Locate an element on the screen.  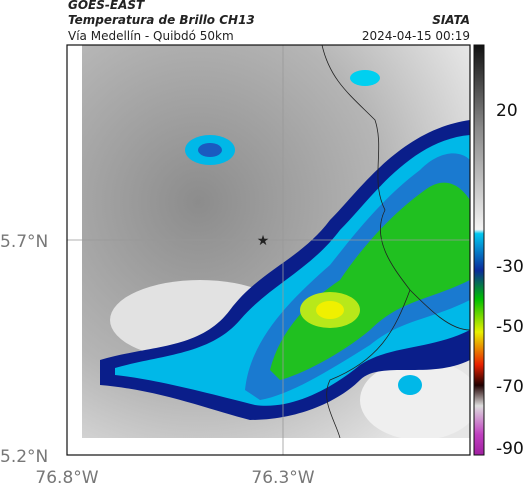
datetime: 2024-04-15 00:19 is located at coordinates (416, 36).